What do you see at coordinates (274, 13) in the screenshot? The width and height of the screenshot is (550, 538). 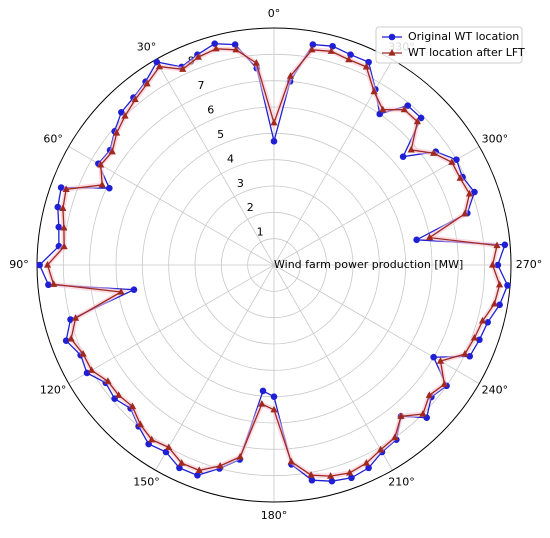 I see `theta-tick-label: 0°` at bounding box center [274, 13].